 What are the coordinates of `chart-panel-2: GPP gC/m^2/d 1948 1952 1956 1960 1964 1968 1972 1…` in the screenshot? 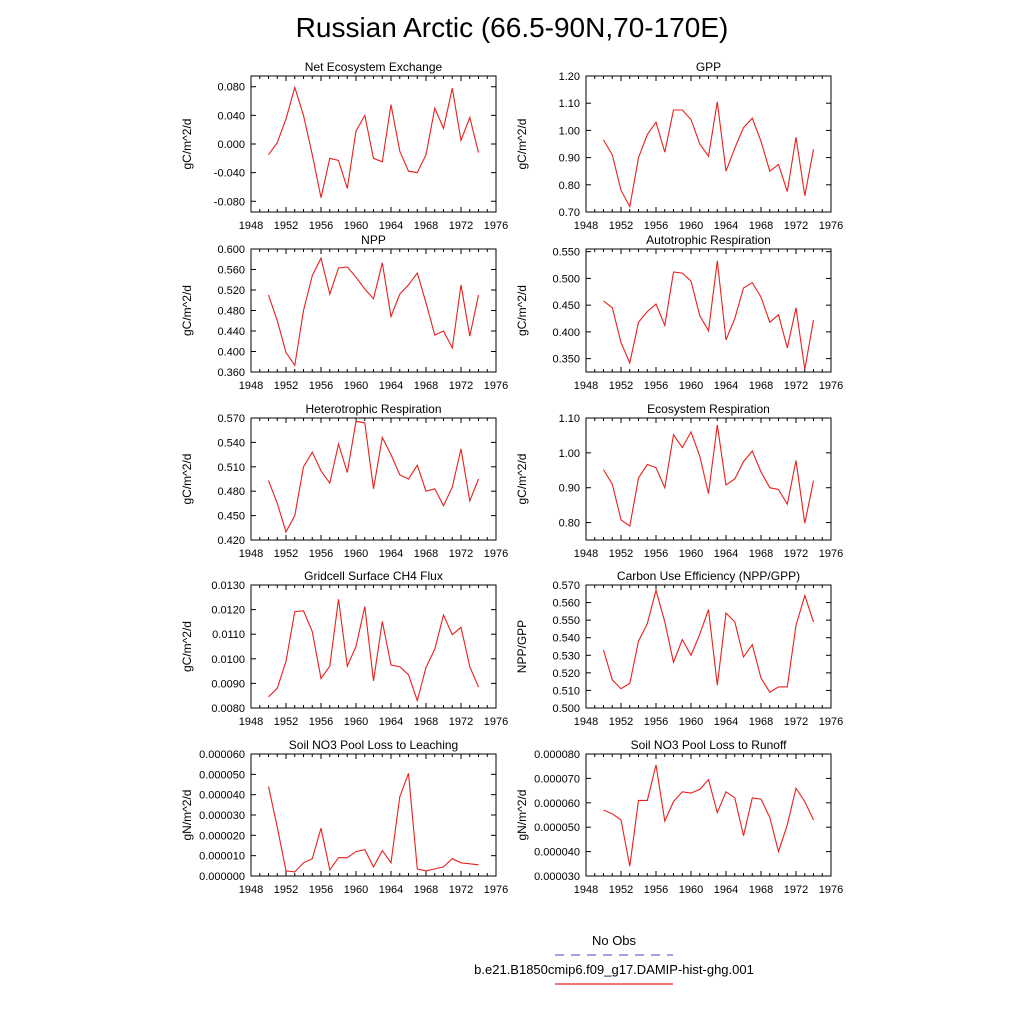 It's located at (679, 146).